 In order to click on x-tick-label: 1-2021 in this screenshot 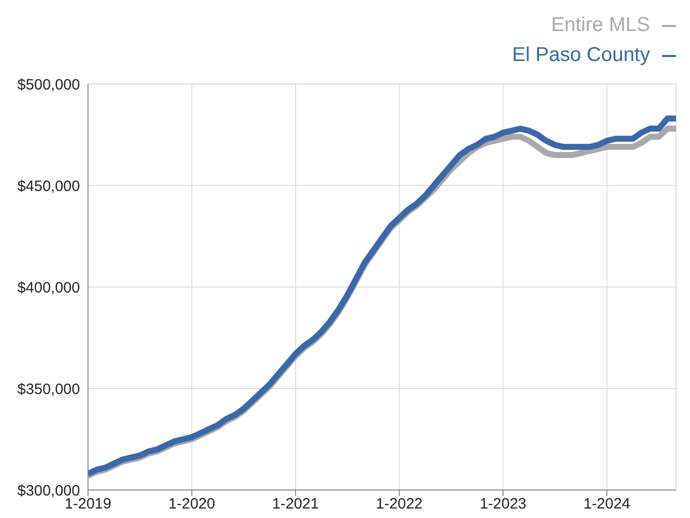, I will do `click(295, 504)`.